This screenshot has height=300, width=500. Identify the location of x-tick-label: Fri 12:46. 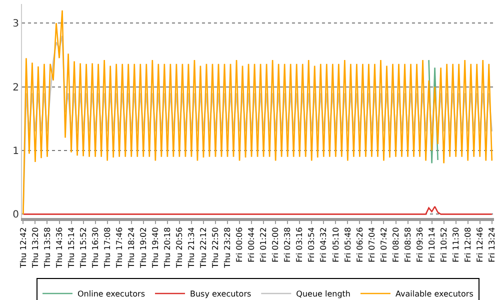
(479, 244).